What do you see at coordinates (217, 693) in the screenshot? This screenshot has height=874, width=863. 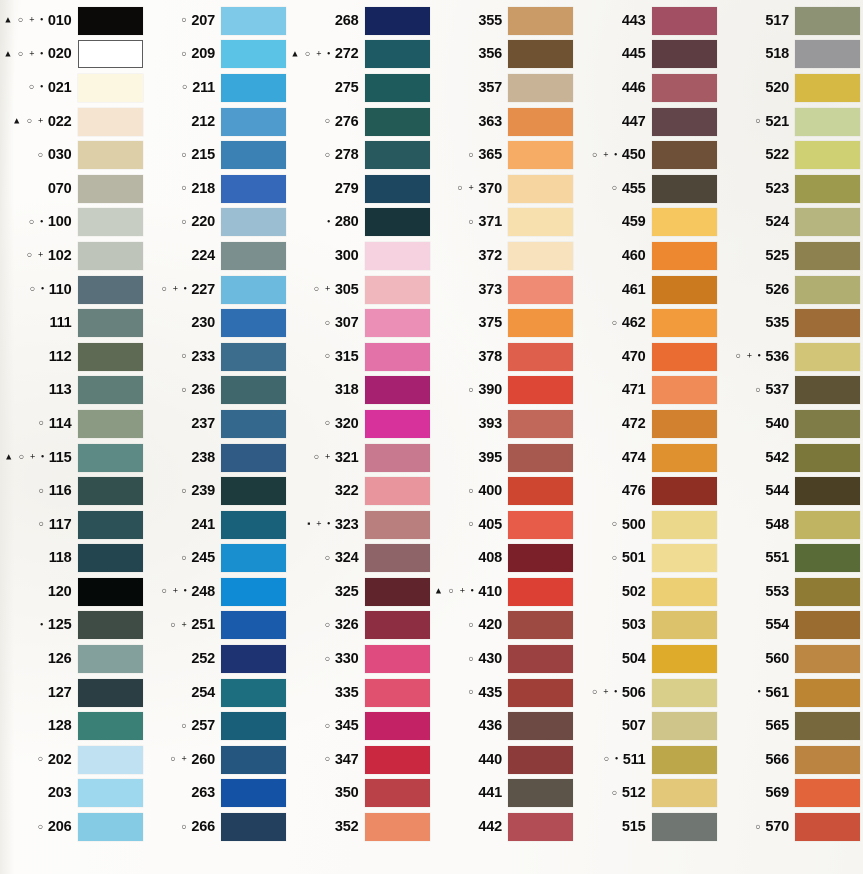 I see `swatch-row: 254` at bounding box center [217, 693].